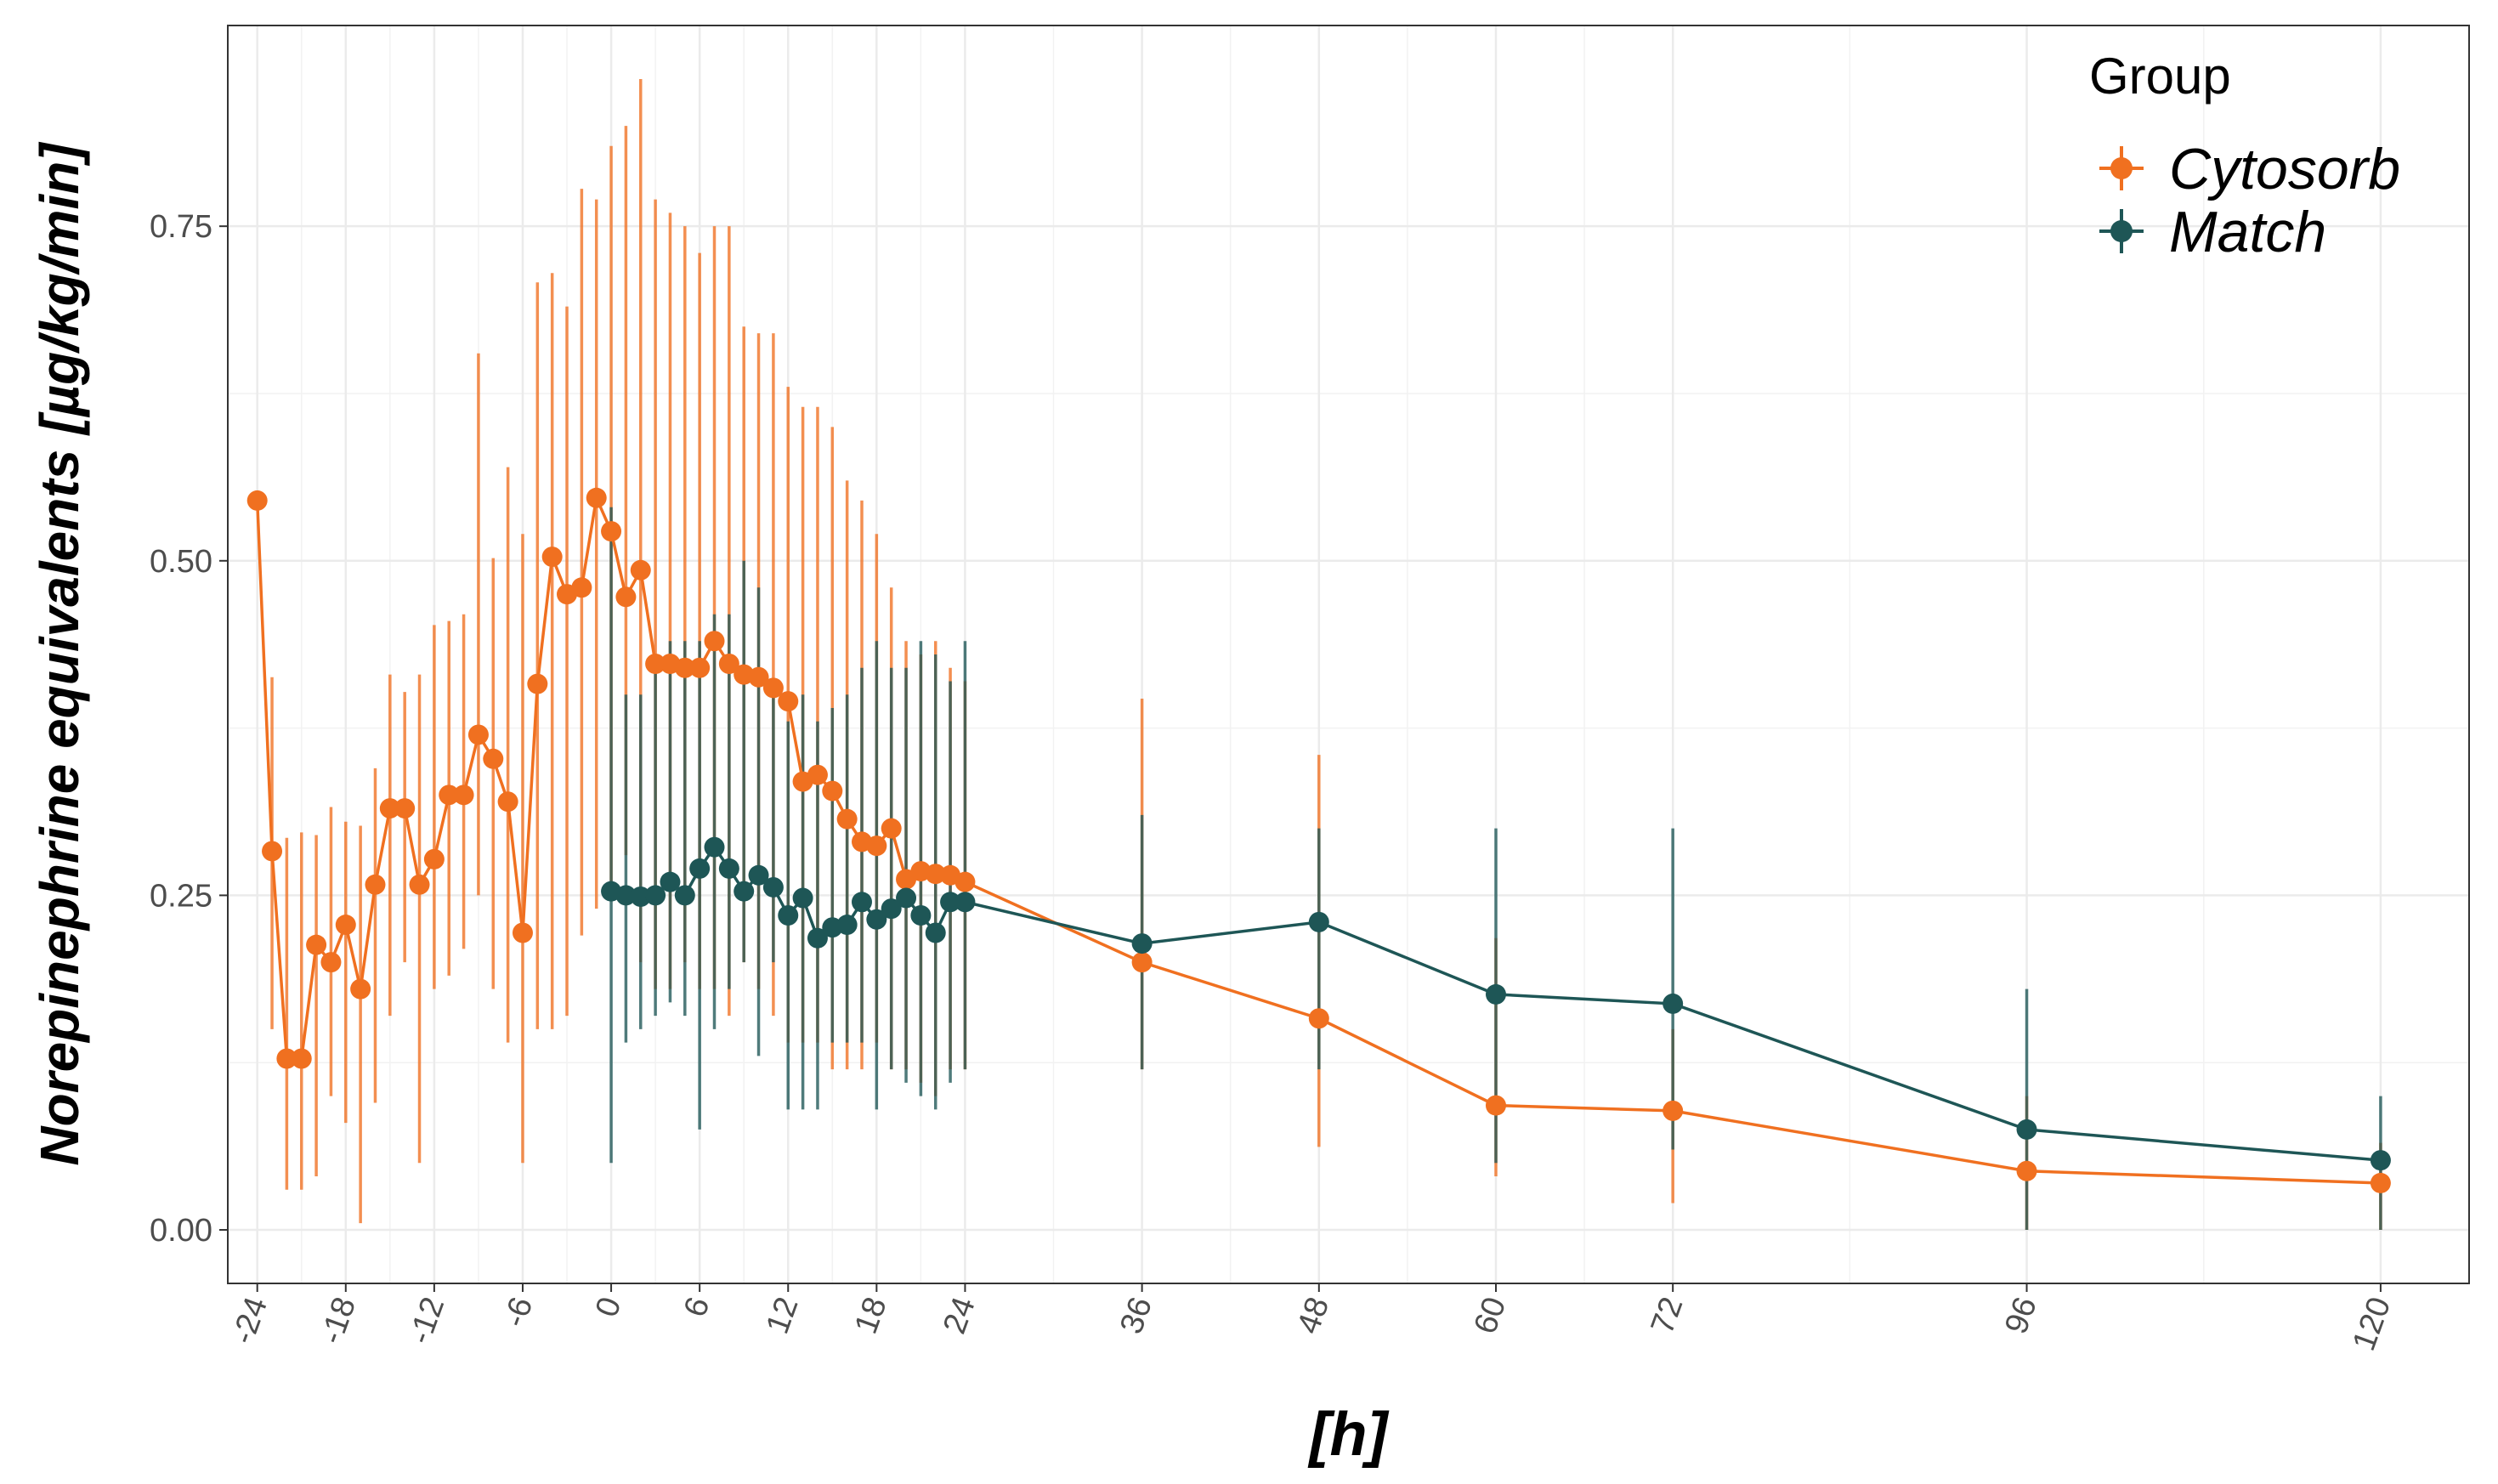  What do you see at coordinates (2247, 232) in the screenshot?
I see `legend-label-match: Match` at bounding box center [2247, 232].